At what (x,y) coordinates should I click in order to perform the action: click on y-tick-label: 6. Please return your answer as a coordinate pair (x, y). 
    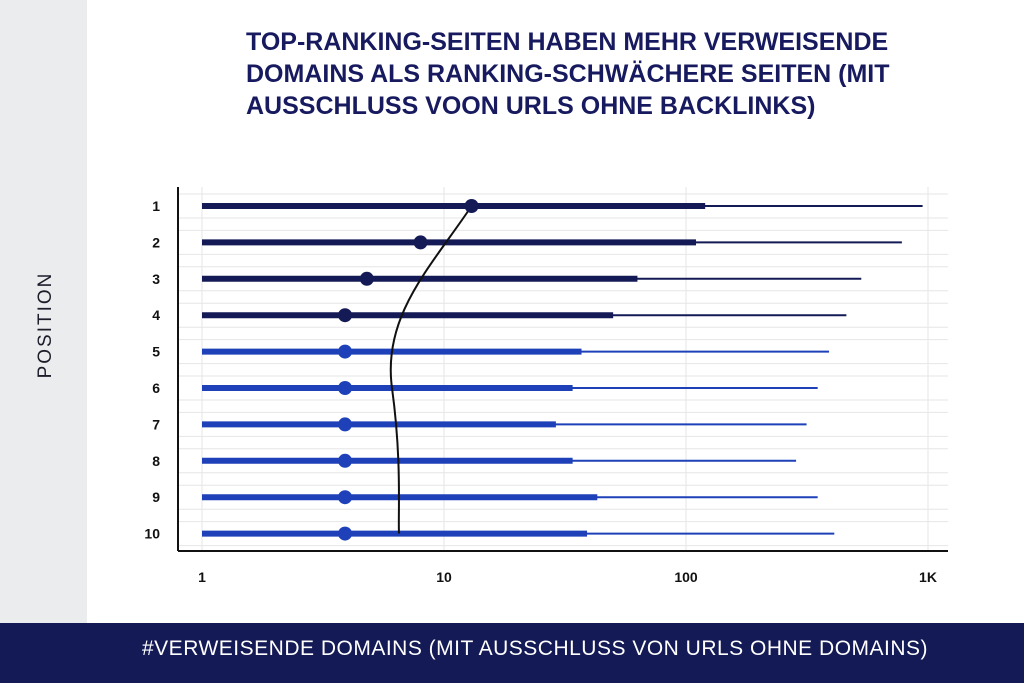
    Looking at the image, I should click on (156, 388).